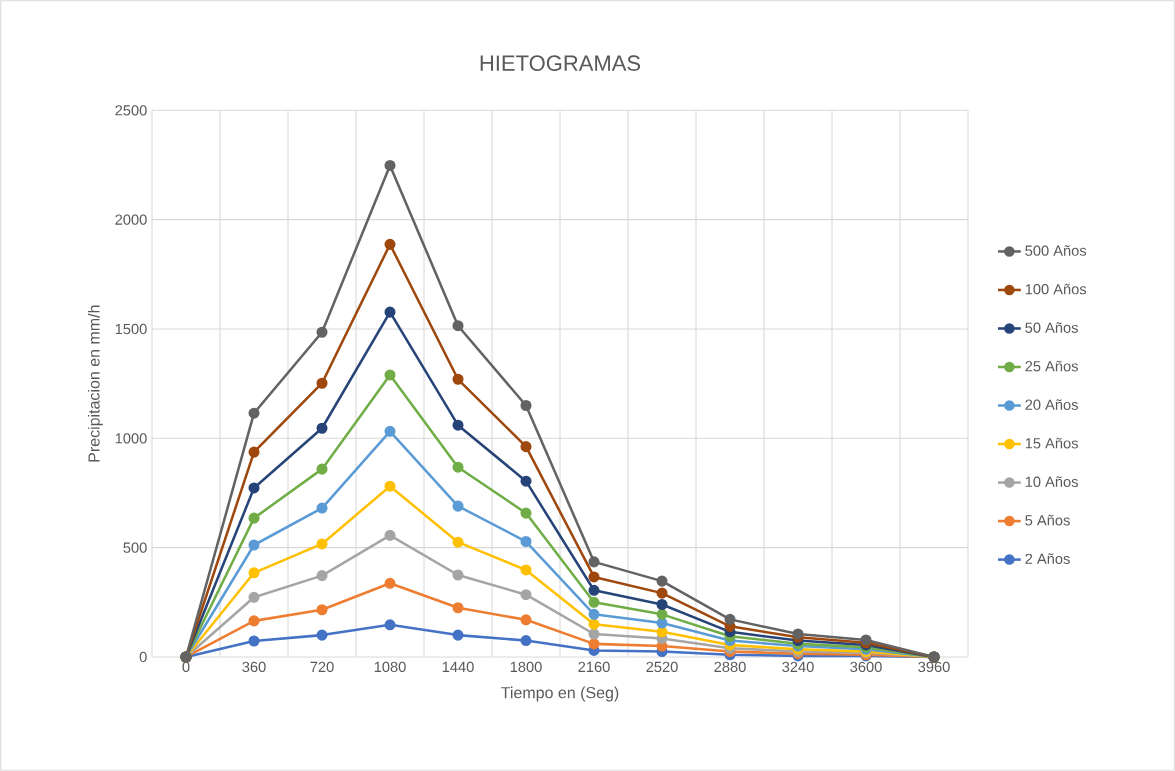 The width and height of the screenshot is (1175, 771). Describe the element at coordinates (131, 329) in the screenshot. I see `y-tick-label: 1500` at that location.